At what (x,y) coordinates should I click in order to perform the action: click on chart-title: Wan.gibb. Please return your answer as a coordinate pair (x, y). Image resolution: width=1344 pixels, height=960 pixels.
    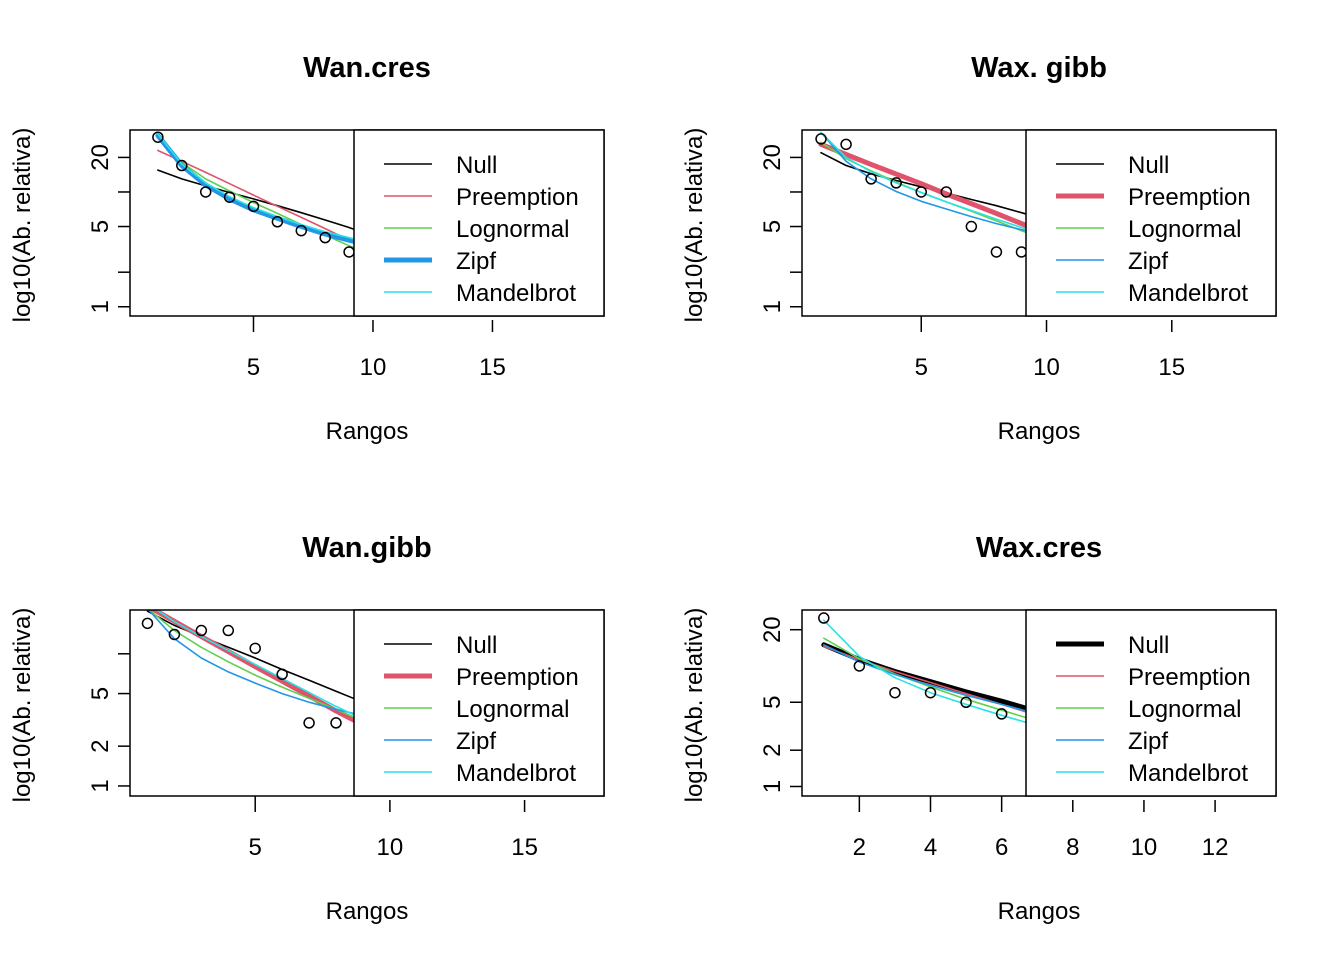
    Looking at the image, I should click on (366, 548).